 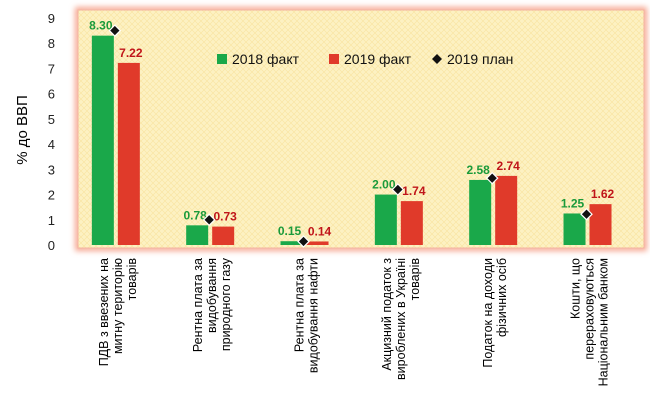 I want to click on data-label: 8.30, so click(x=101, y=26).